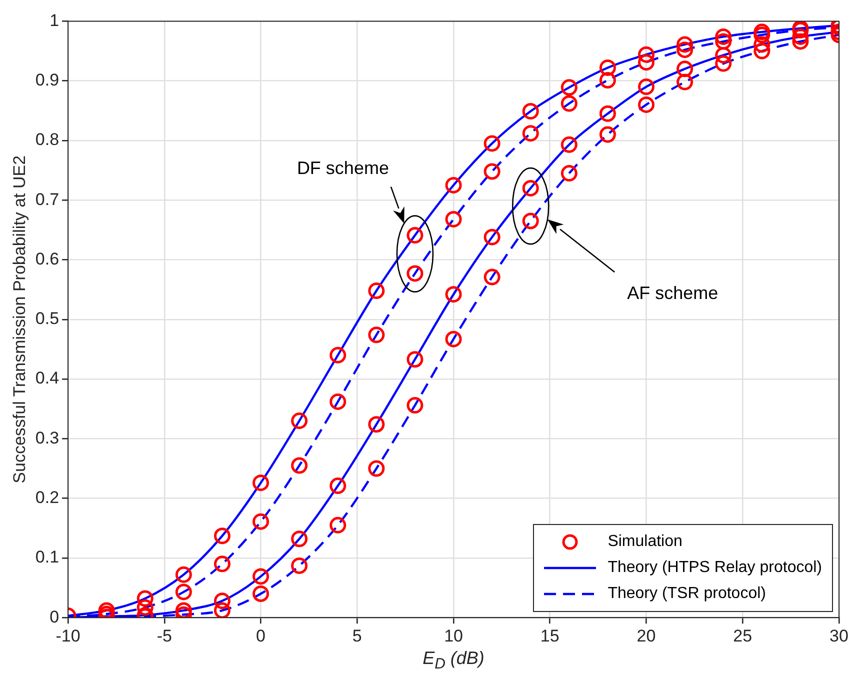 Image resolution: width=853 pixels, height=686 pixels. I want to click on x-tick-label: 10, so click(453, 636).